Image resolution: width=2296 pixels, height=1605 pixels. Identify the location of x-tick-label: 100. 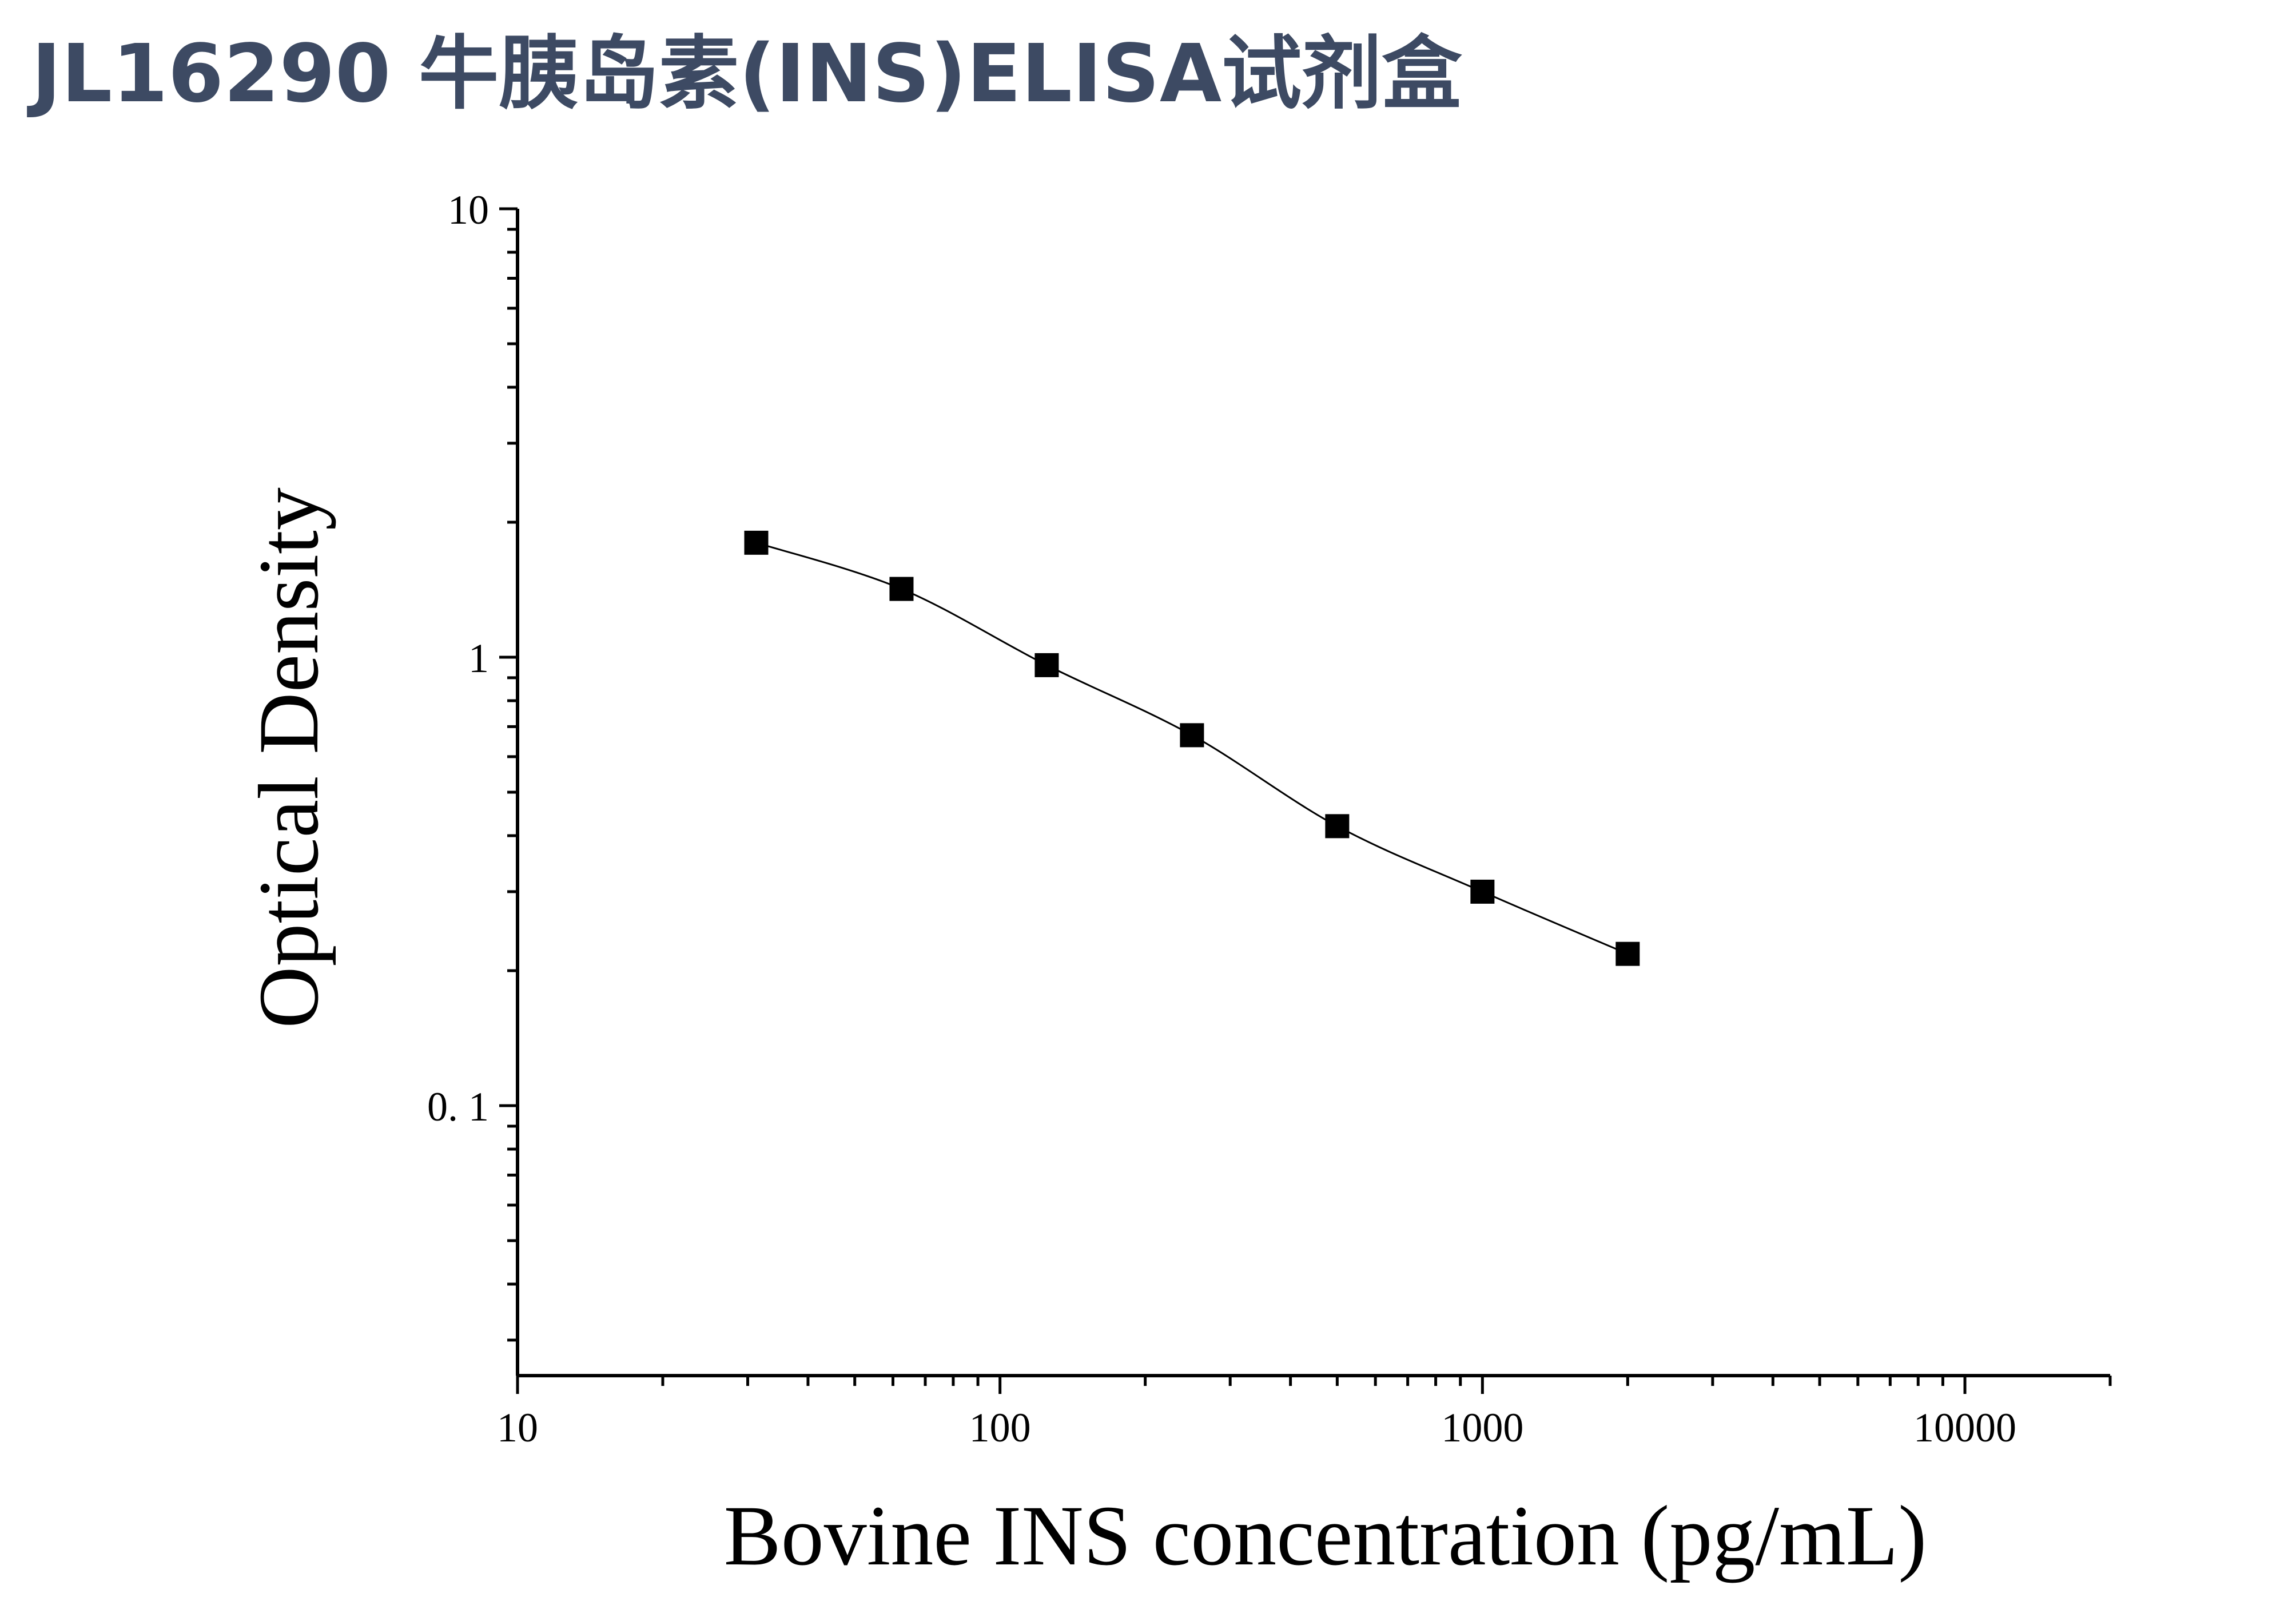
(1000, 1428).